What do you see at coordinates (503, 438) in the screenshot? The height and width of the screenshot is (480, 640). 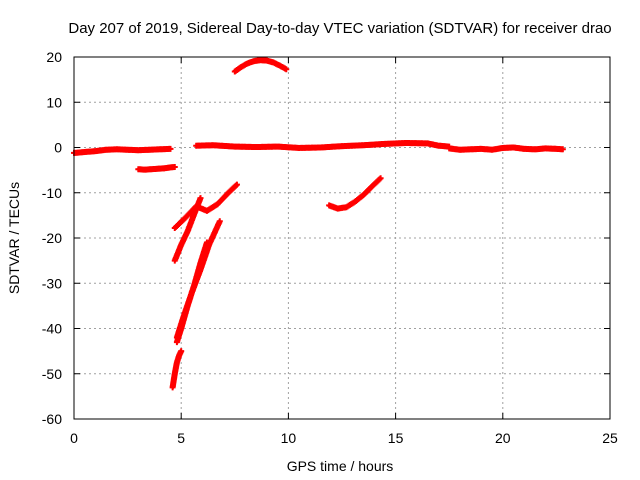 I see `x-tick-label: 20` at bounding box center [503, 438].